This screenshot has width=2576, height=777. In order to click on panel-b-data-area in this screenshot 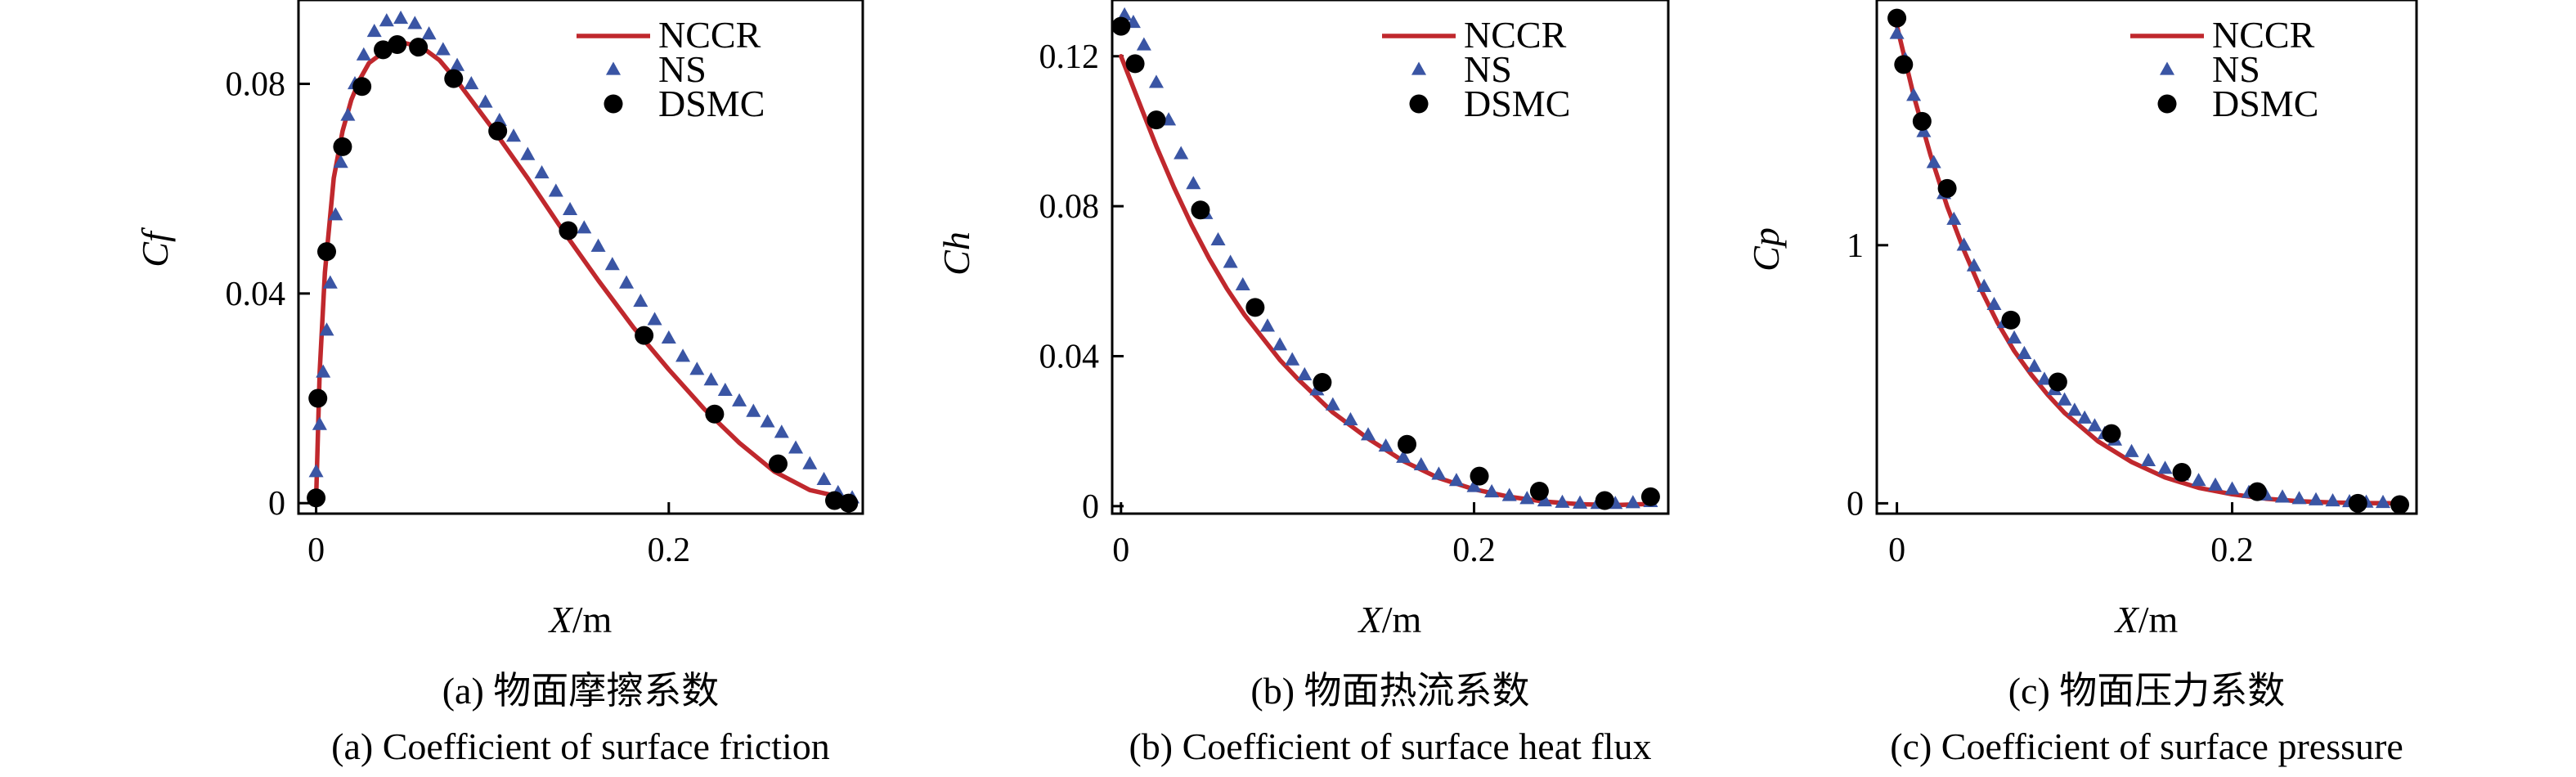, I will do `click(1386, 258)`.